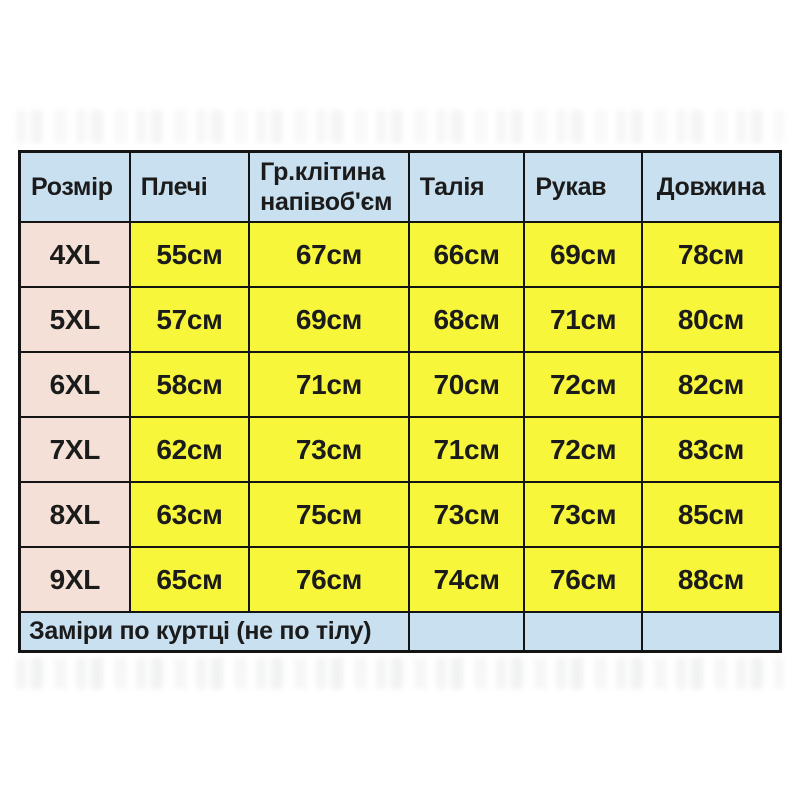 This screenshot has height=800, width=800. I want to click on value-cell: 80см, so click(710, 319).